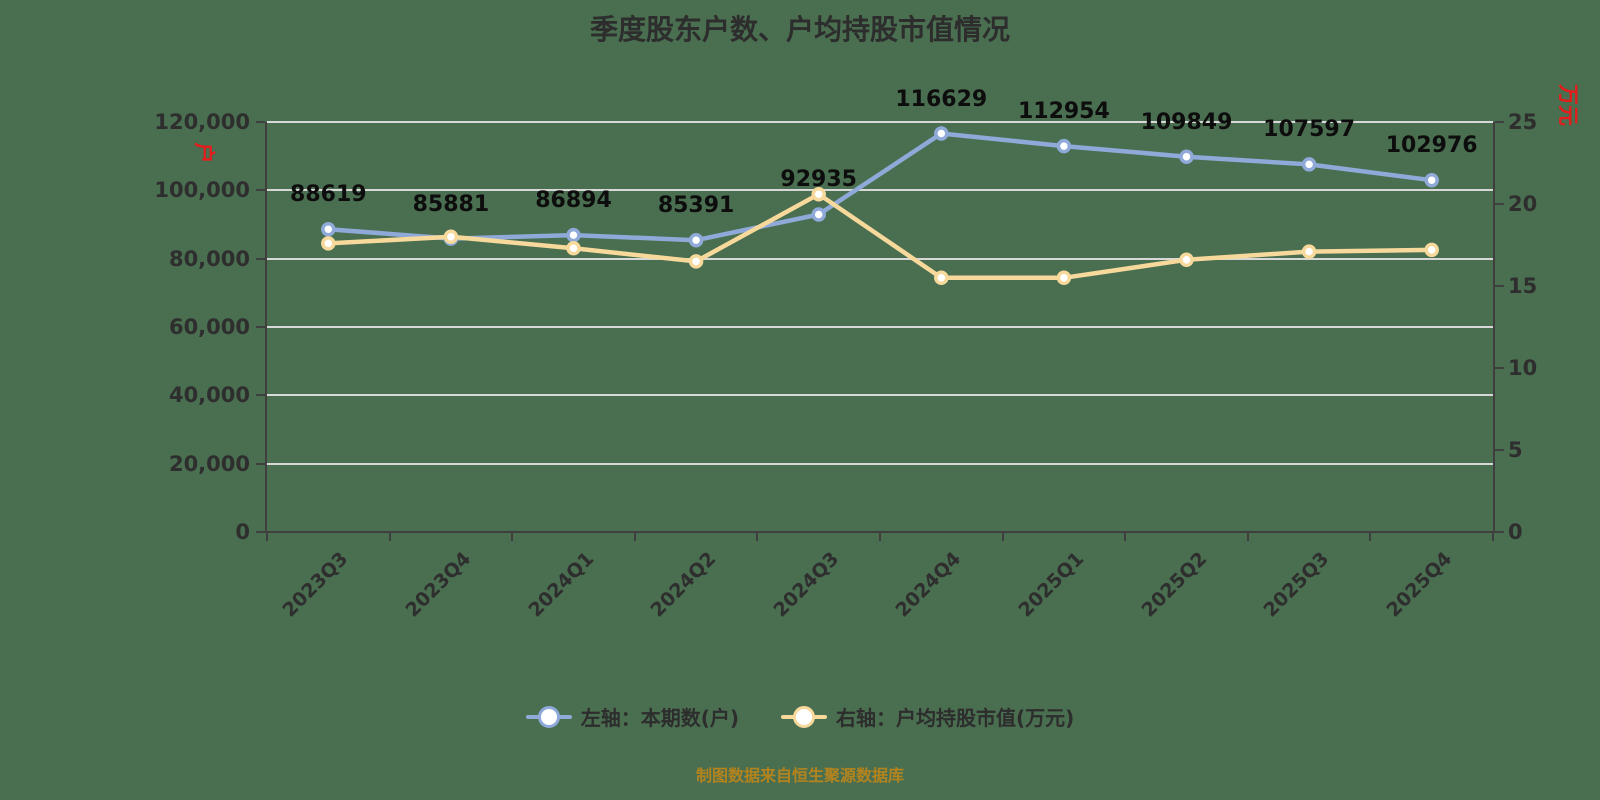 The image size is (1600, 800). I want to click on chart-title: 季度股东户数、户均持股市值情况, so click(799, 29).